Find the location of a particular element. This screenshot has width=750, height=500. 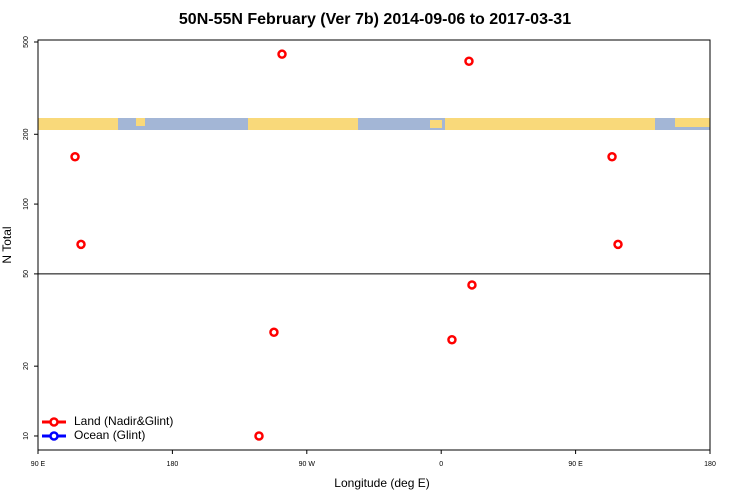

legend-label: Ocean (Glint) is located at coordinates (109, 435).